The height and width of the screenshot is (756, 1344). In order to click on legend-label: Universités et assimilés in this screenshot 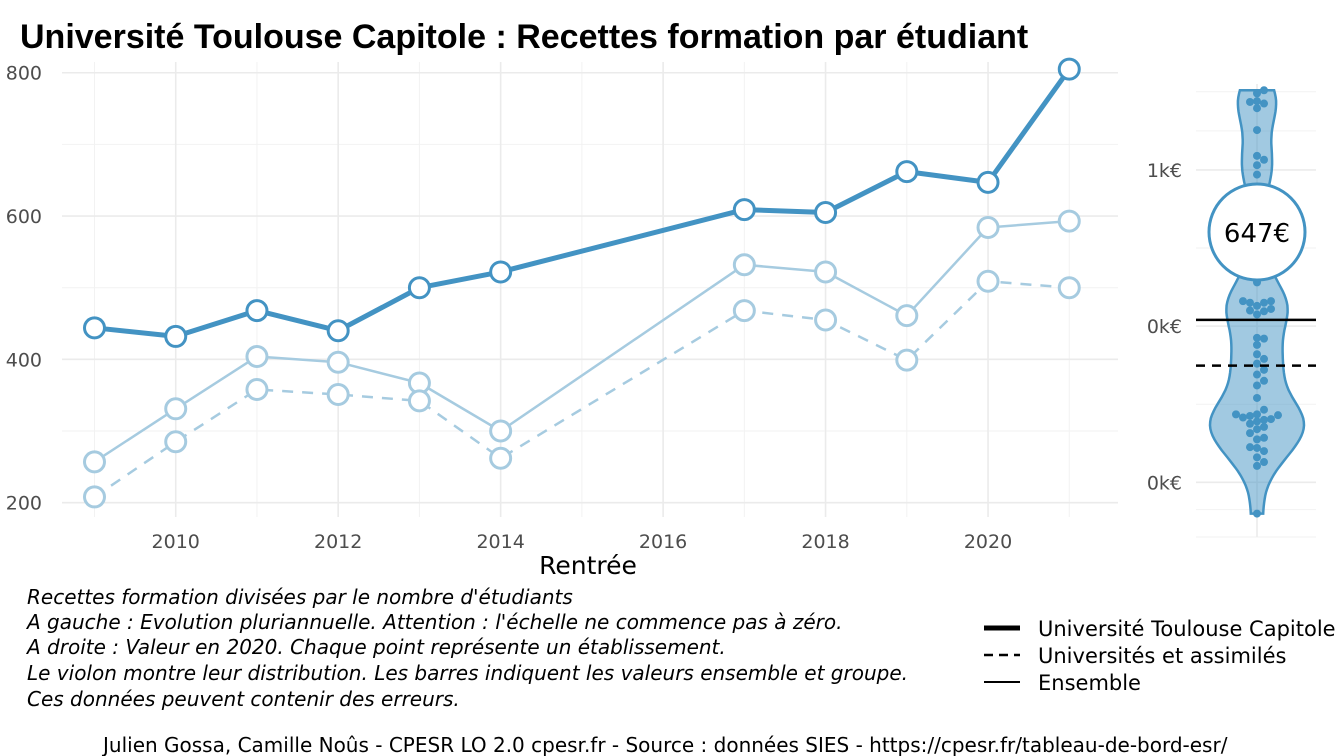, I will do `click(1162, 656)`.